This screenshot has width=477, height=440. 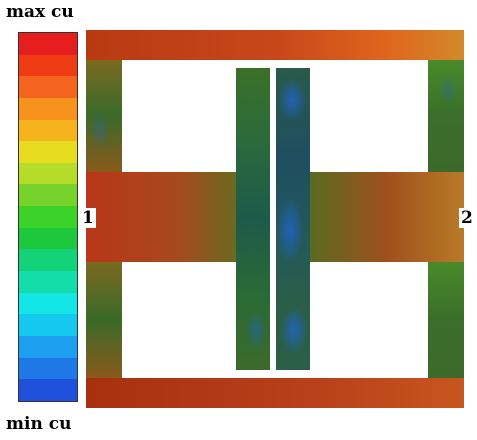 What do you see at coordinates (387, 217) in the screenshot?
I see `arm-right` at bounding box center [387, 217].